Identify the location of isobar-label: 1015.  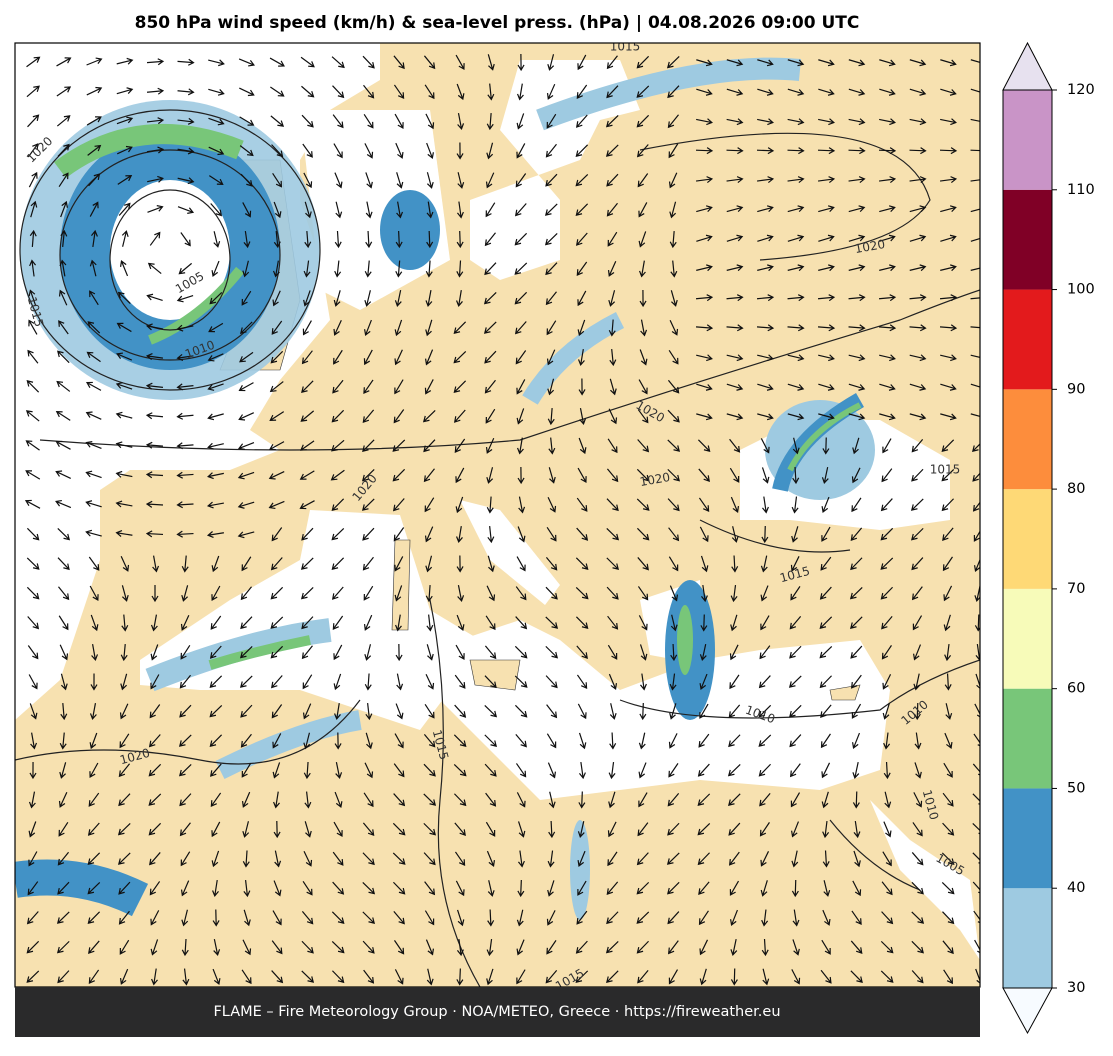
(625, 47).